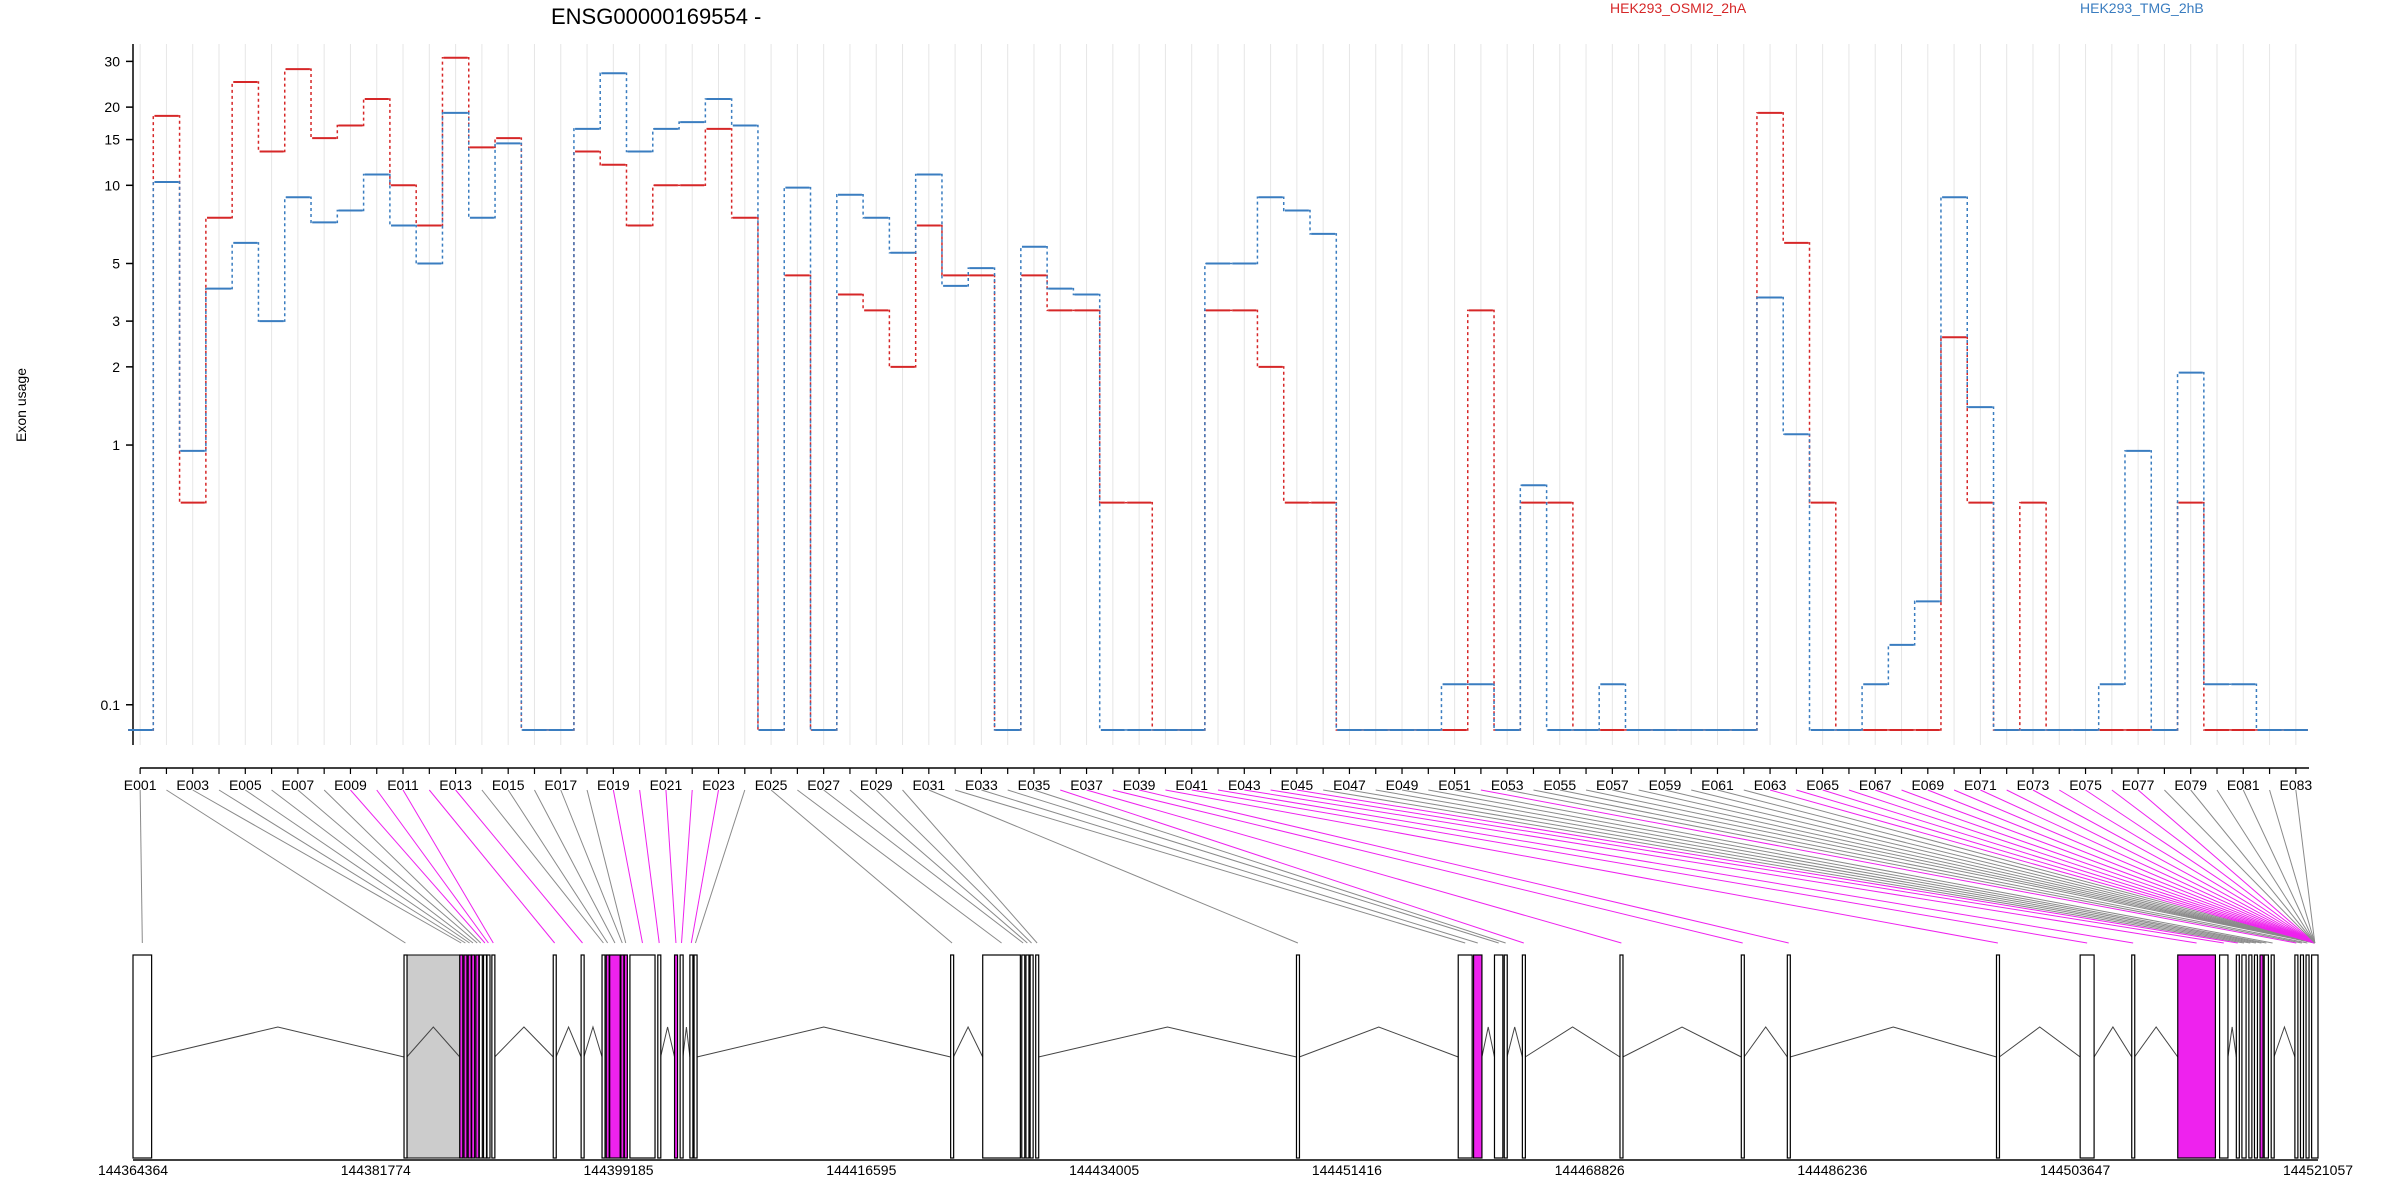 The width and height of the screenshot is (2400, 1200). Describe the element at coordinates (876, 785) in the screenshot. I see `x-tick-label: E029` at that location.